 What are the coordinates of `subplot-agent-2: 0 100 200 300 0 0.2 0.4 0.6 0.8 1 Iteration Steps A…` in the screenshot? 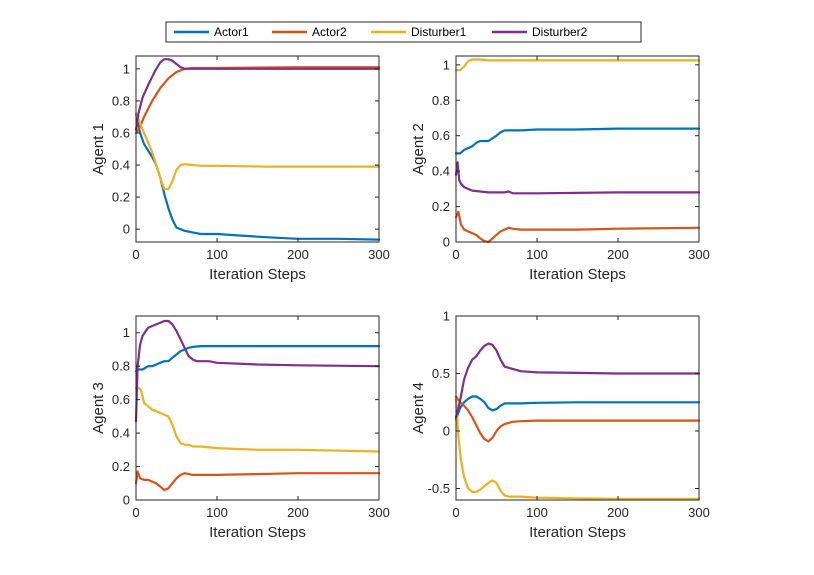 It's located at (560, 169).